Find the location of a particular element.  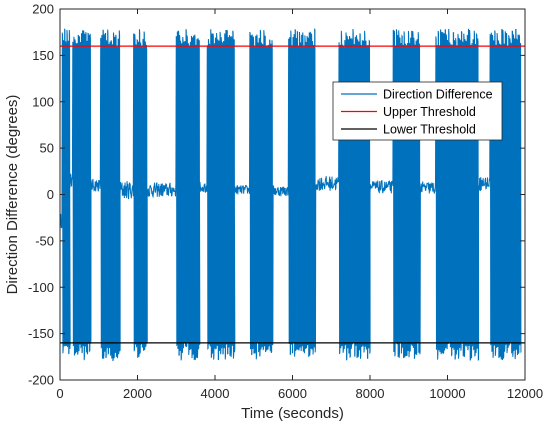

x-tick-label: 8000 is located at coordinates (370, 393).